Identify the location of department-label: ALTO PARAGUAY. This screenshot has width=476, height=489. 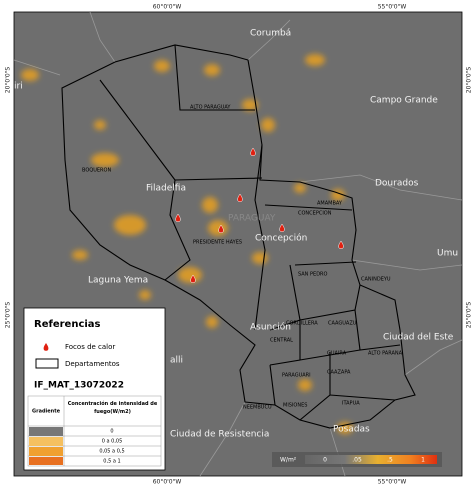
(210, 108).